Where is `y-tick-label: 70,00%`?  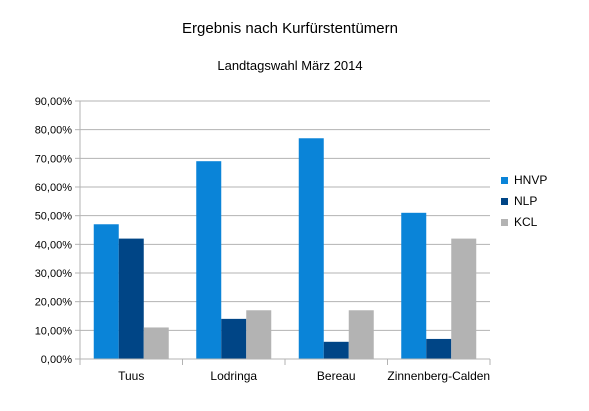
y-tick-label: 70,00% is located at coordinates (54, 159).